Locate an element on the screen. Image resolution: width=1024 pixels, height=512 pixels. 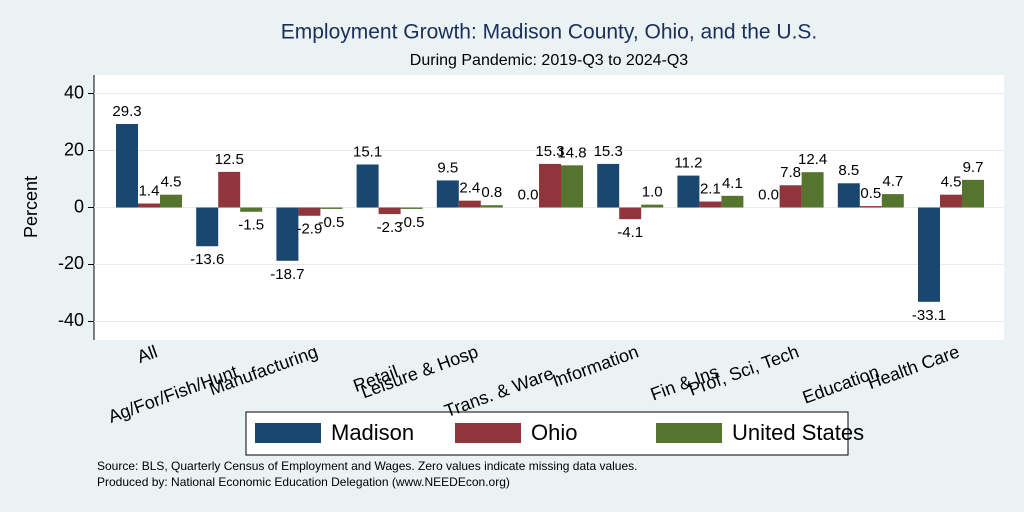
value-label: 7.8 is located at coordinates (790, 172).